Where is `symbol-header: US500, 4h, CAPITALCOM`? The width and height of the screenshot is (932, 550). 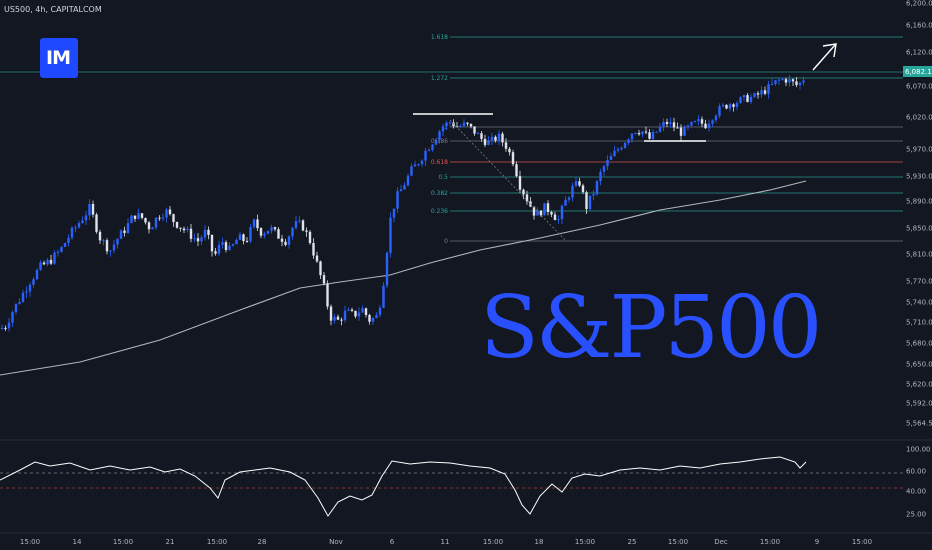 symbol-header: US500, 4h, CAPITALCOM is located at coordinates (53, 9).